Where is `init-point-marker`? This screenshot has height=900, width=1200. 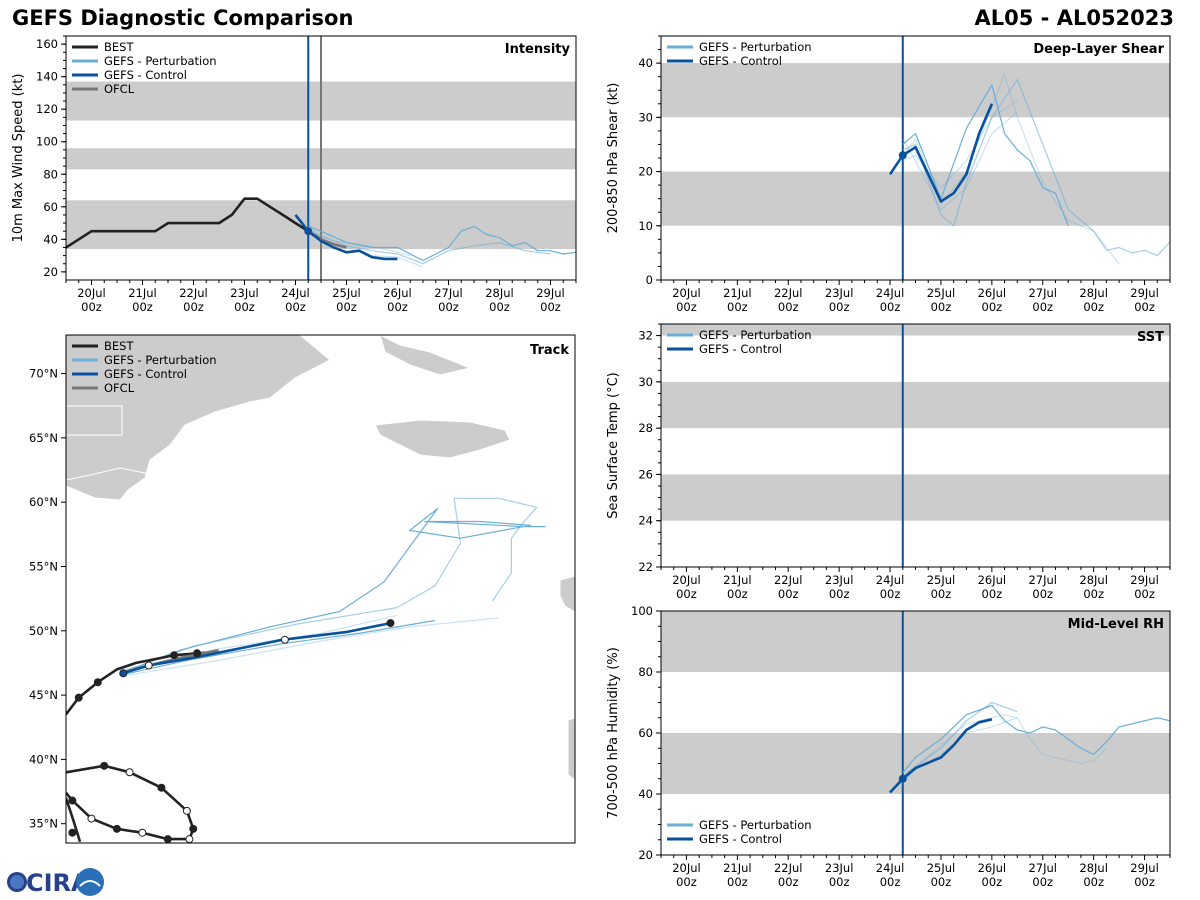
init-point-marker is located at coordinates (902, 778).